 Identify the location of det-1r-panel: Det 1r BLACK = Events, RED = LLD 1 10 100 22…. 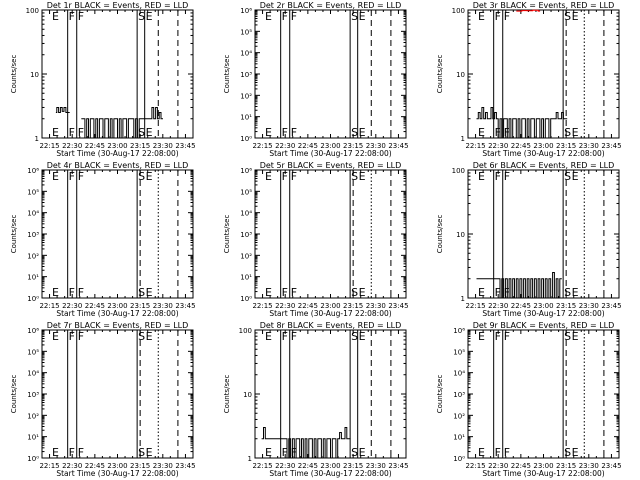
(103, 79).